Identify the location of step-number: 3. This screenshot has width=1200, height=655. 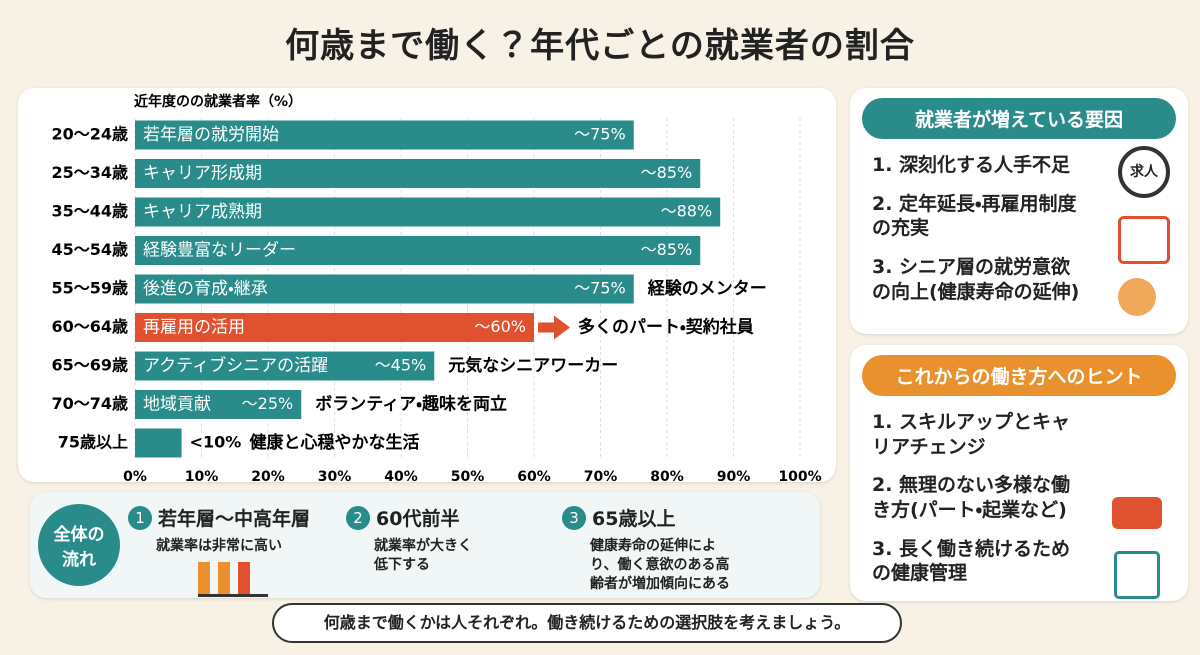
(574, 517).